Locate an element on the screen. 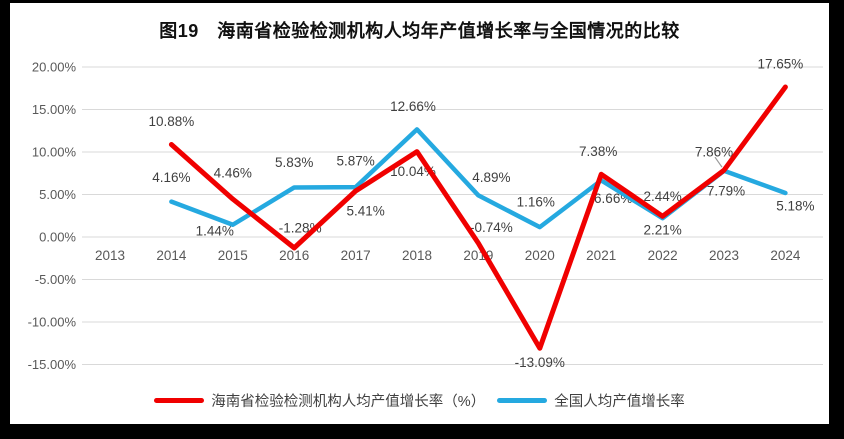 The width and height of the screenshot is (844, 439). data-label: 2.44% is located at coordinates (662, 196).